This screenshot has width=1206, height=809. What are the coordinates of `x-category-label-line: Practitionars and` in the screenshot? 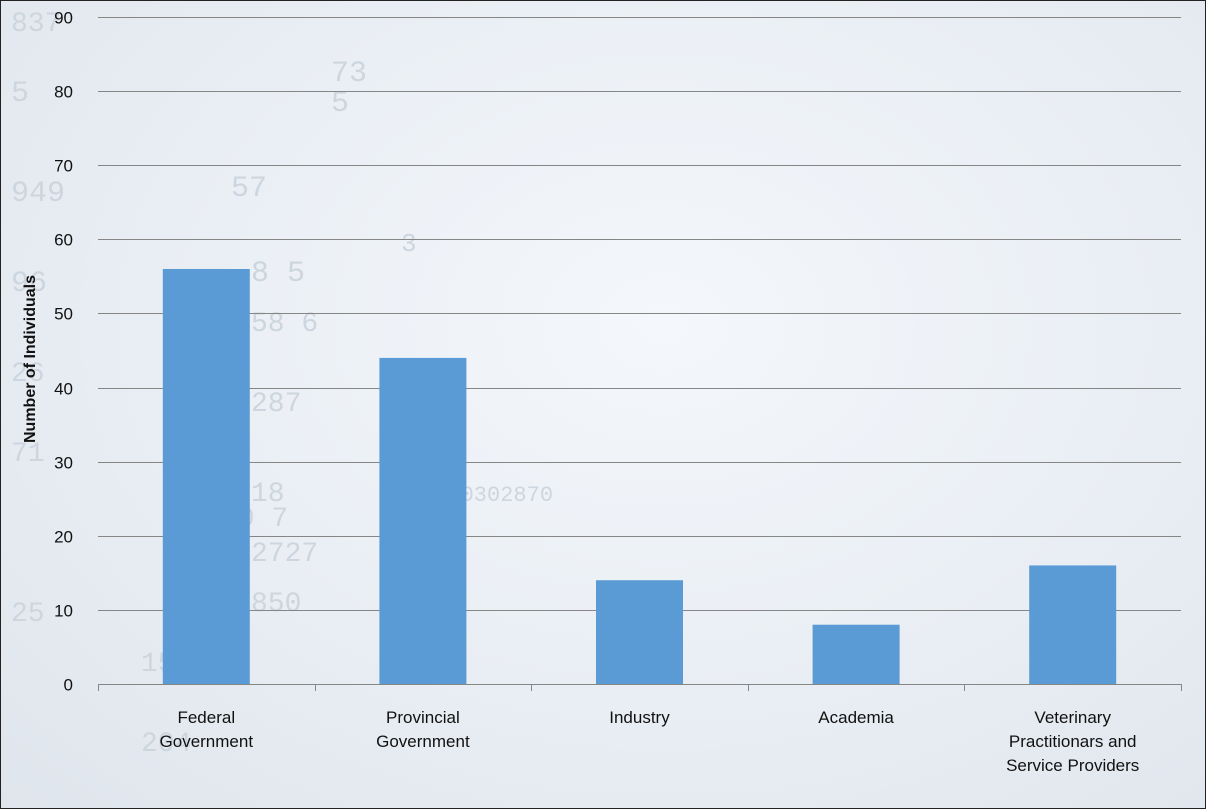 It's located at (1073, 741).